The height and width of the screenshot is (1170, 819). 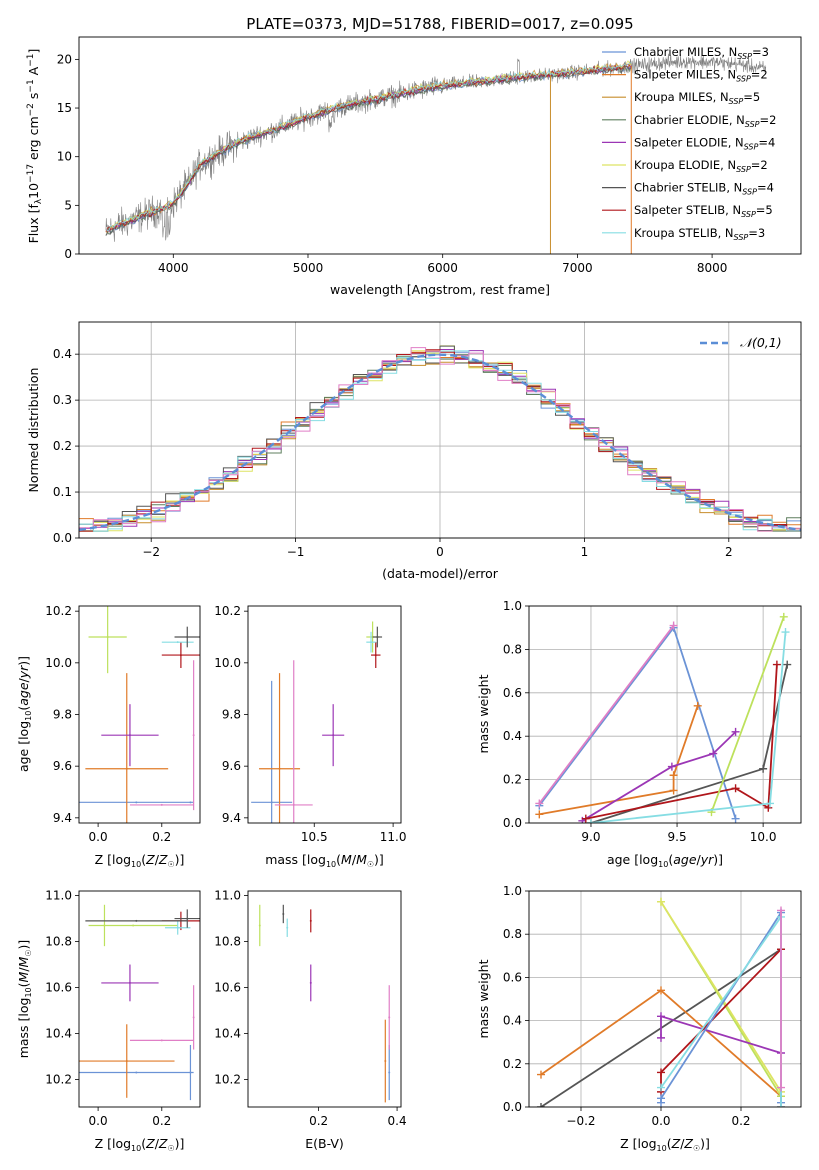 What do you see at coordinates (68, 205) in the screenshot?
I see `y-tick-label: 5` at bounding box center [68, 205].